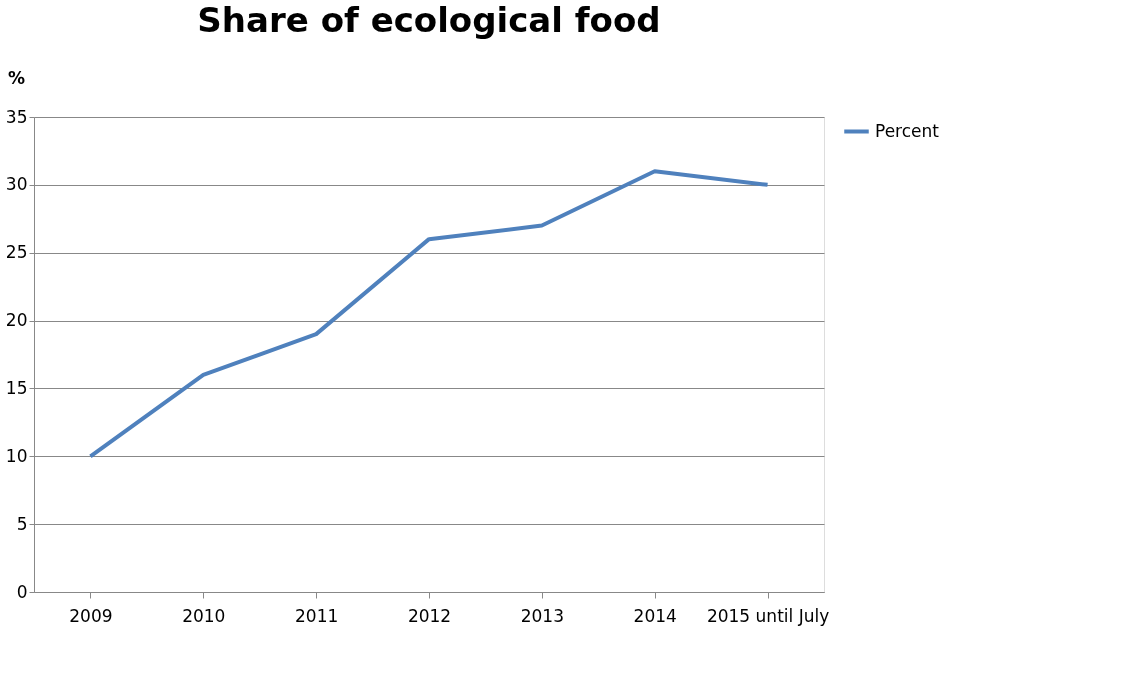  Describe the element at coordinates (907, 130) in the screenshot. I see `legend-label: Percent` at that location.